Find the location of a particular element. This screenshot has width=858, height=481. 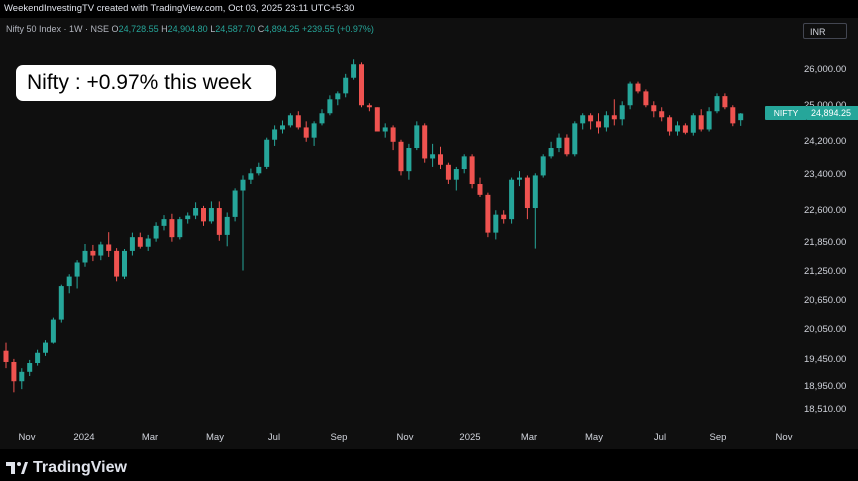

time-tick-label: Nov is located at coordinates (784, 437).